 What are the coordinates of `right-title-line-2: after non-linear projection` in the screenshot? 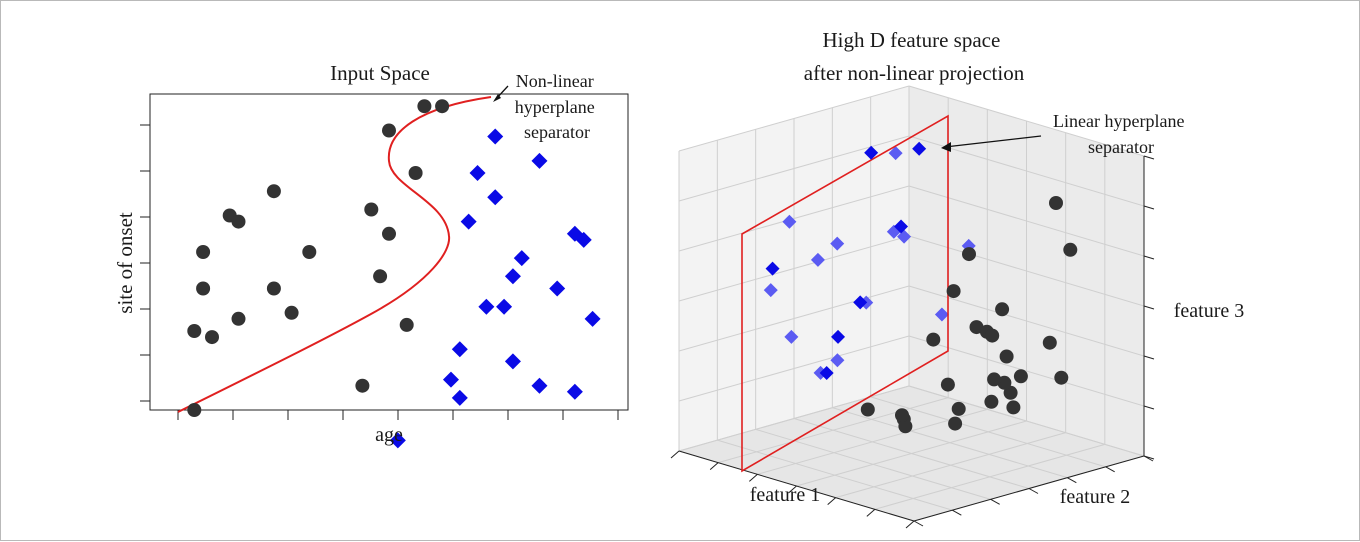 It's located at (914, 73).